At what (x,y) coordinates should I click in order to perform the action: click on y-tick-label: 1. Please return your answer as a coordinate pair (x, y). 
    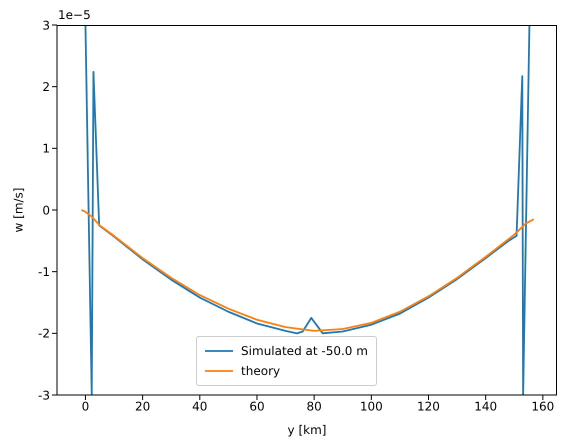
    Looking at the image, I should click on (46, 149).